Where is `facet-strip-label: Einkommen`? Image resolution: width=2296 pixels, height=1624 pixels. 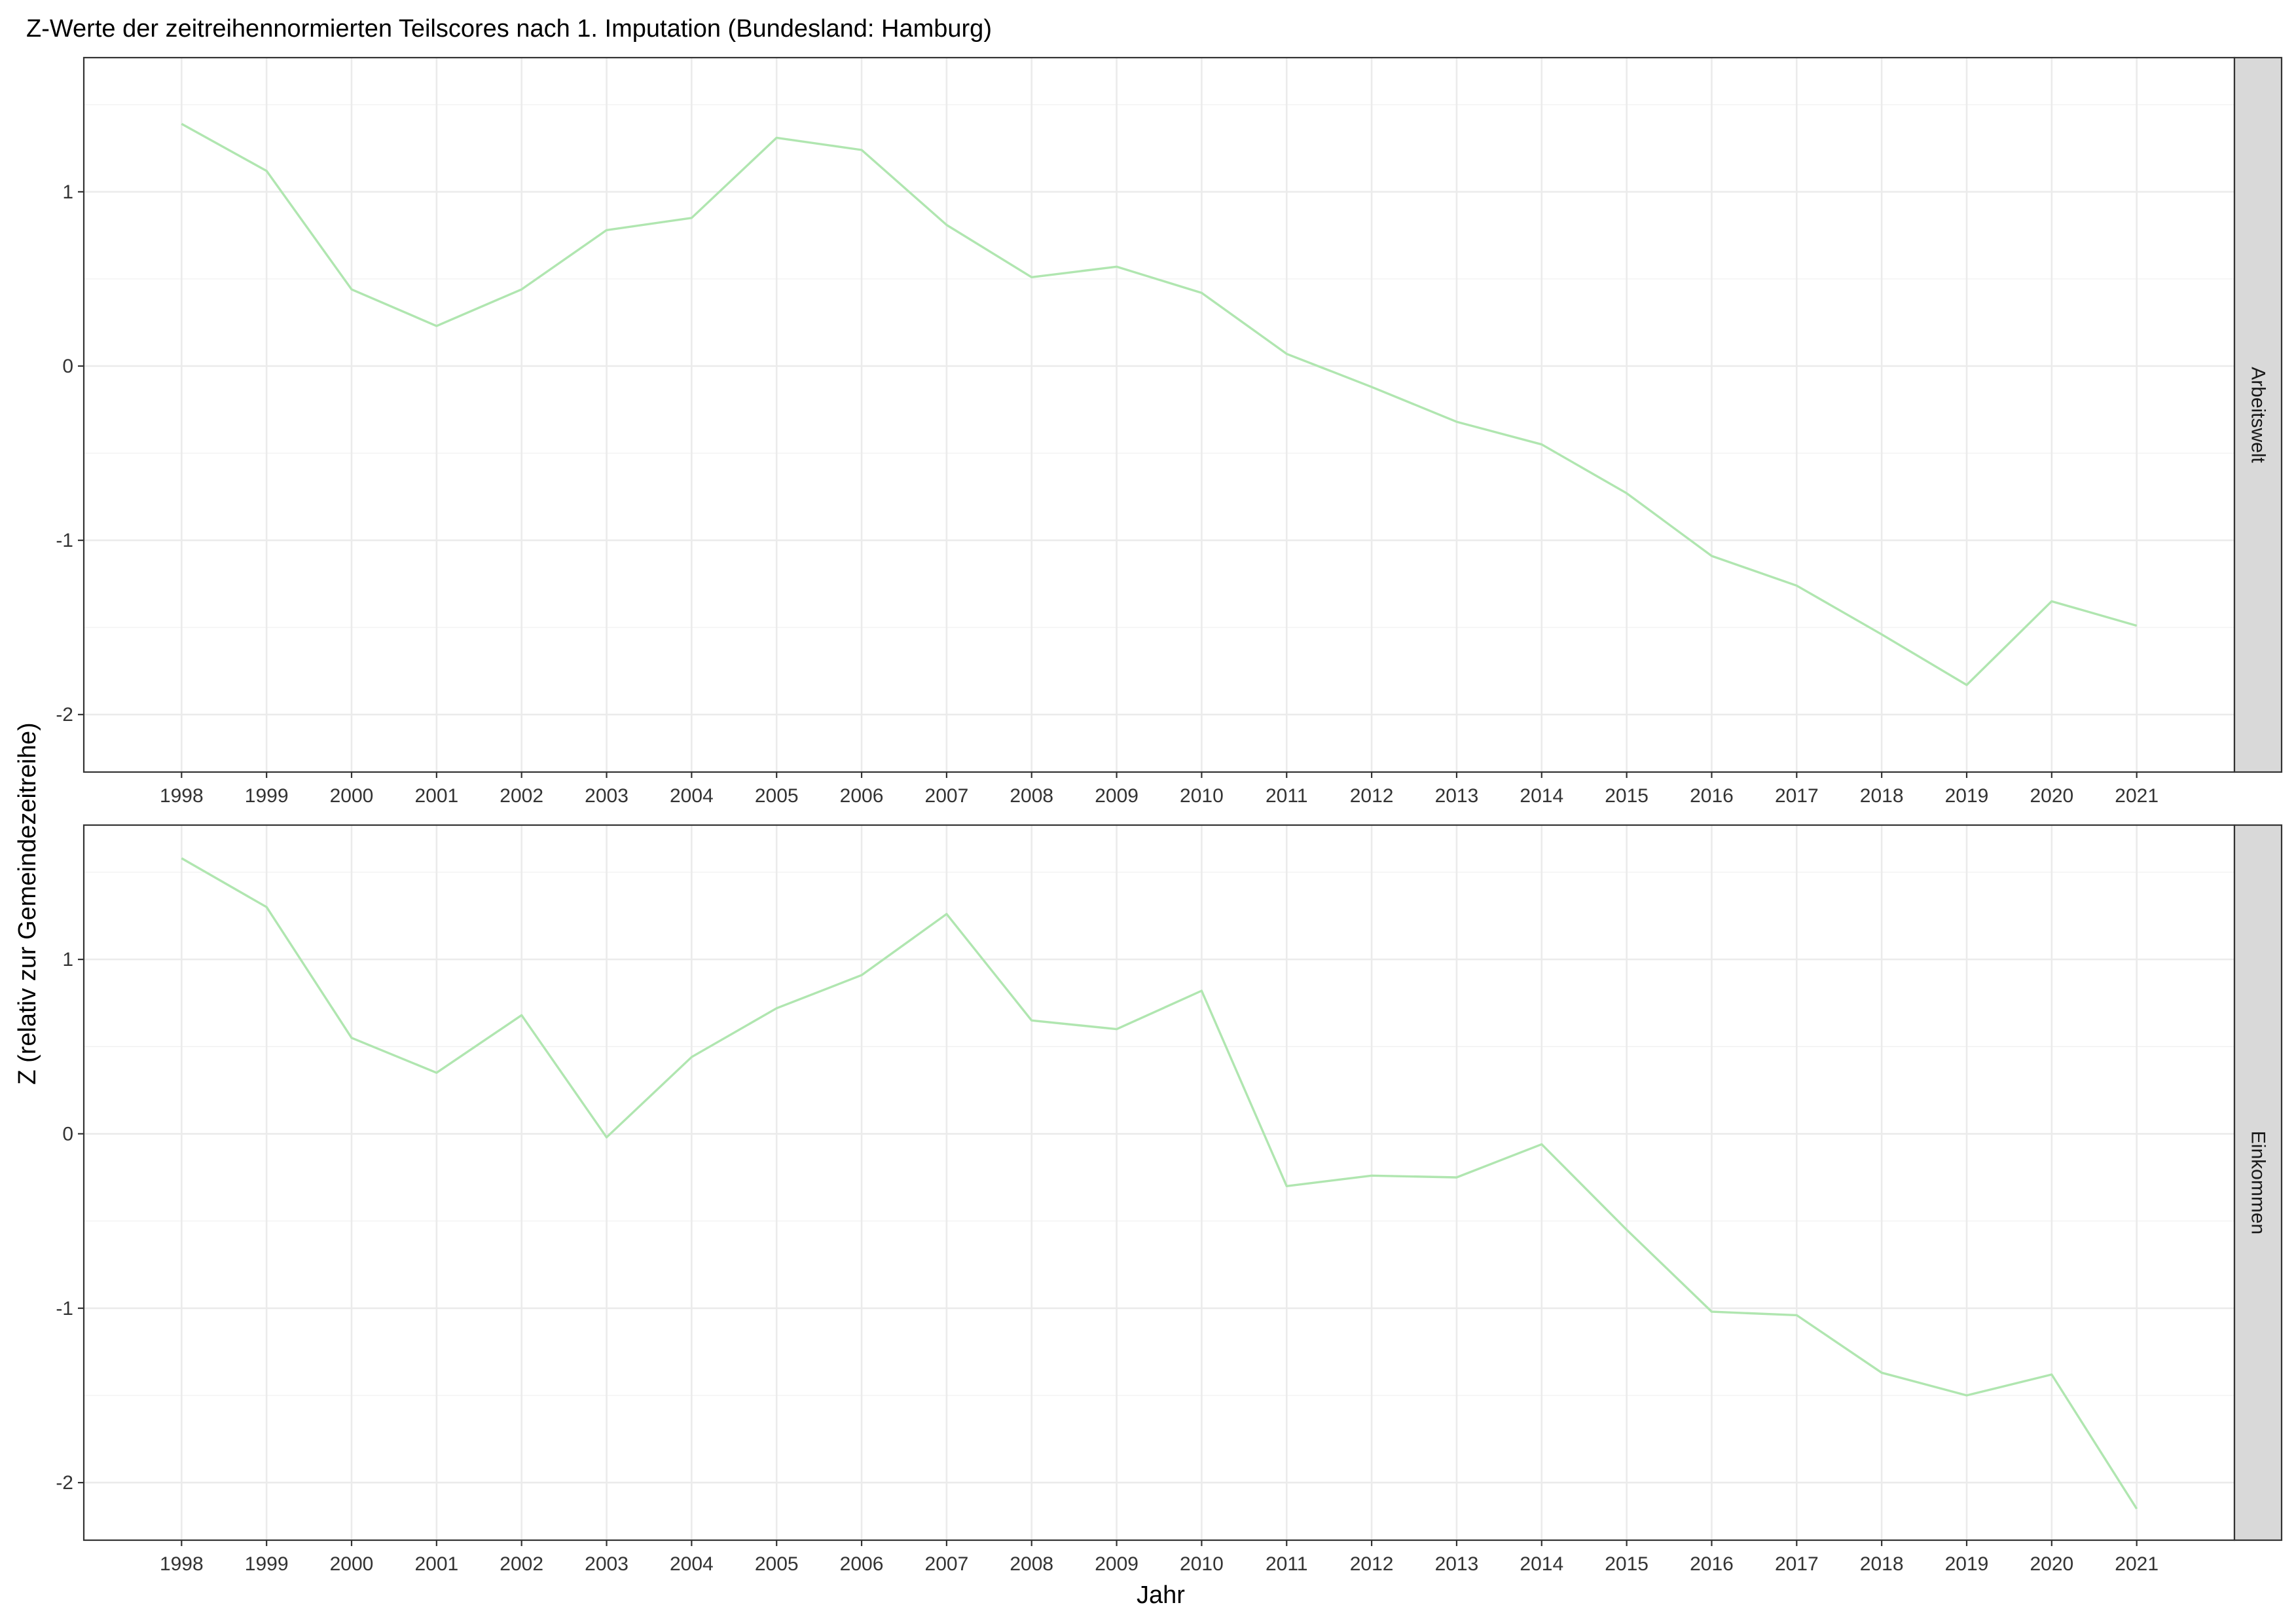
facet-strip-label: Einkommen is located at coordinates (2258, 1182).